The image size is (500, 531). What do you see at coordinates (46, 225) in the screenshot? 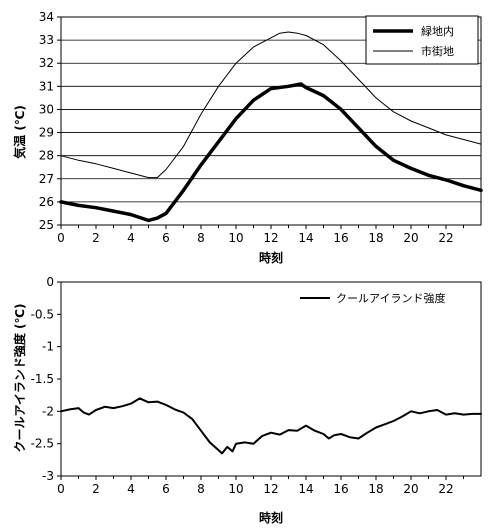
I see `y-tick-label: 25` at bounding box center [46, 225].